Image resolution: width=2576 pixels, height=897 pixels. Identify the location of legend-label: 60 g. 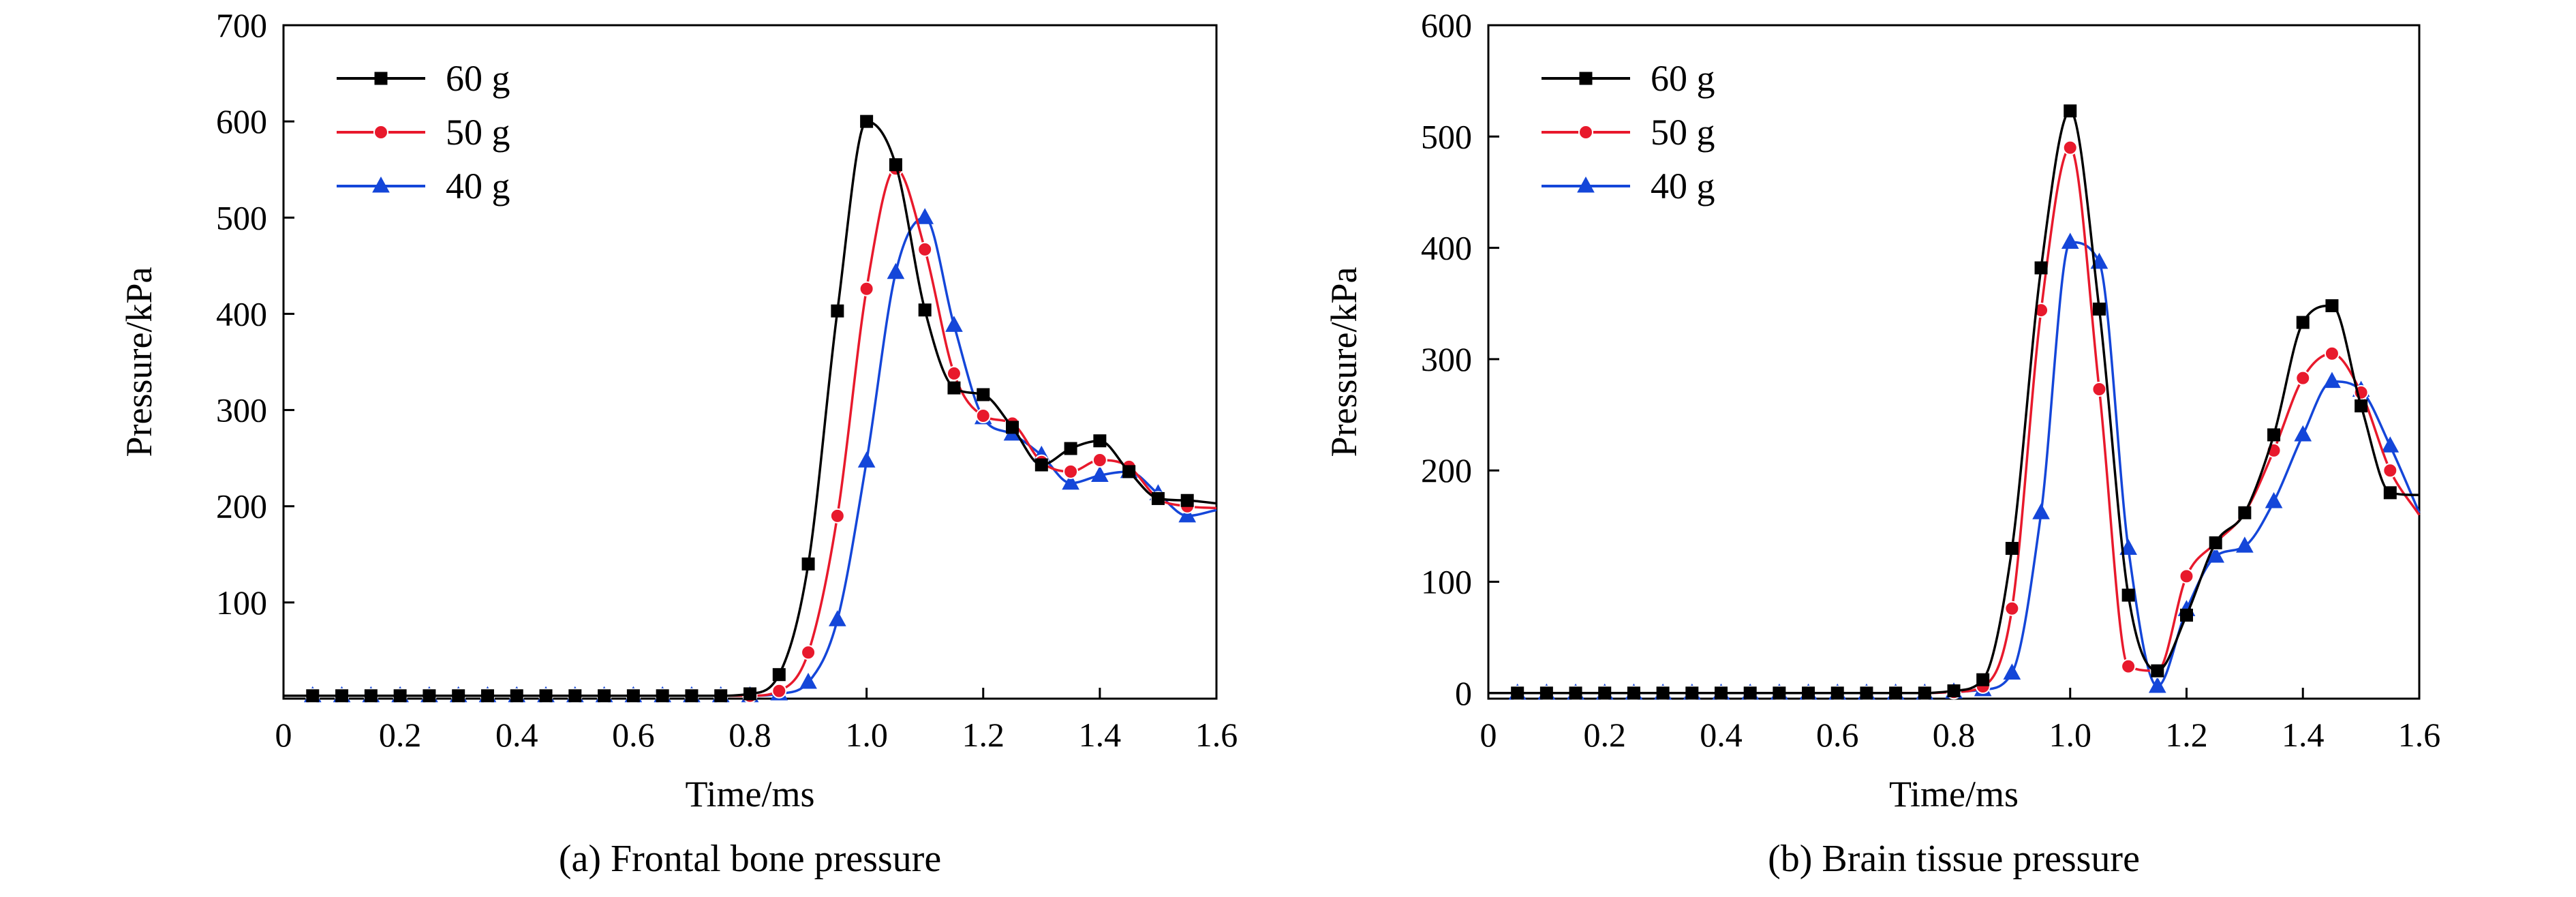
(1683, 78).